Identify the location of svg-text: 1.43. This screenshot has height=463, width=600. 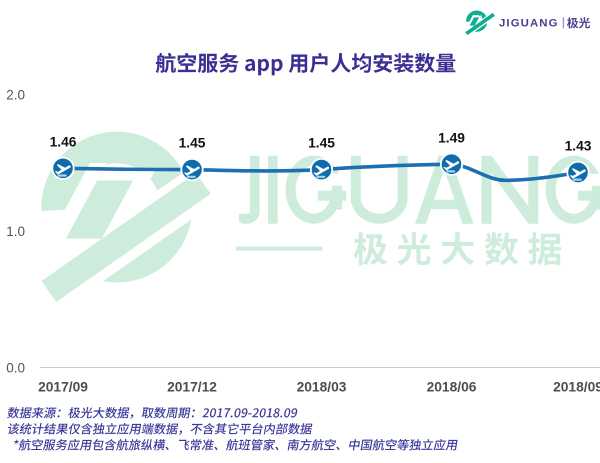
(578, 146).